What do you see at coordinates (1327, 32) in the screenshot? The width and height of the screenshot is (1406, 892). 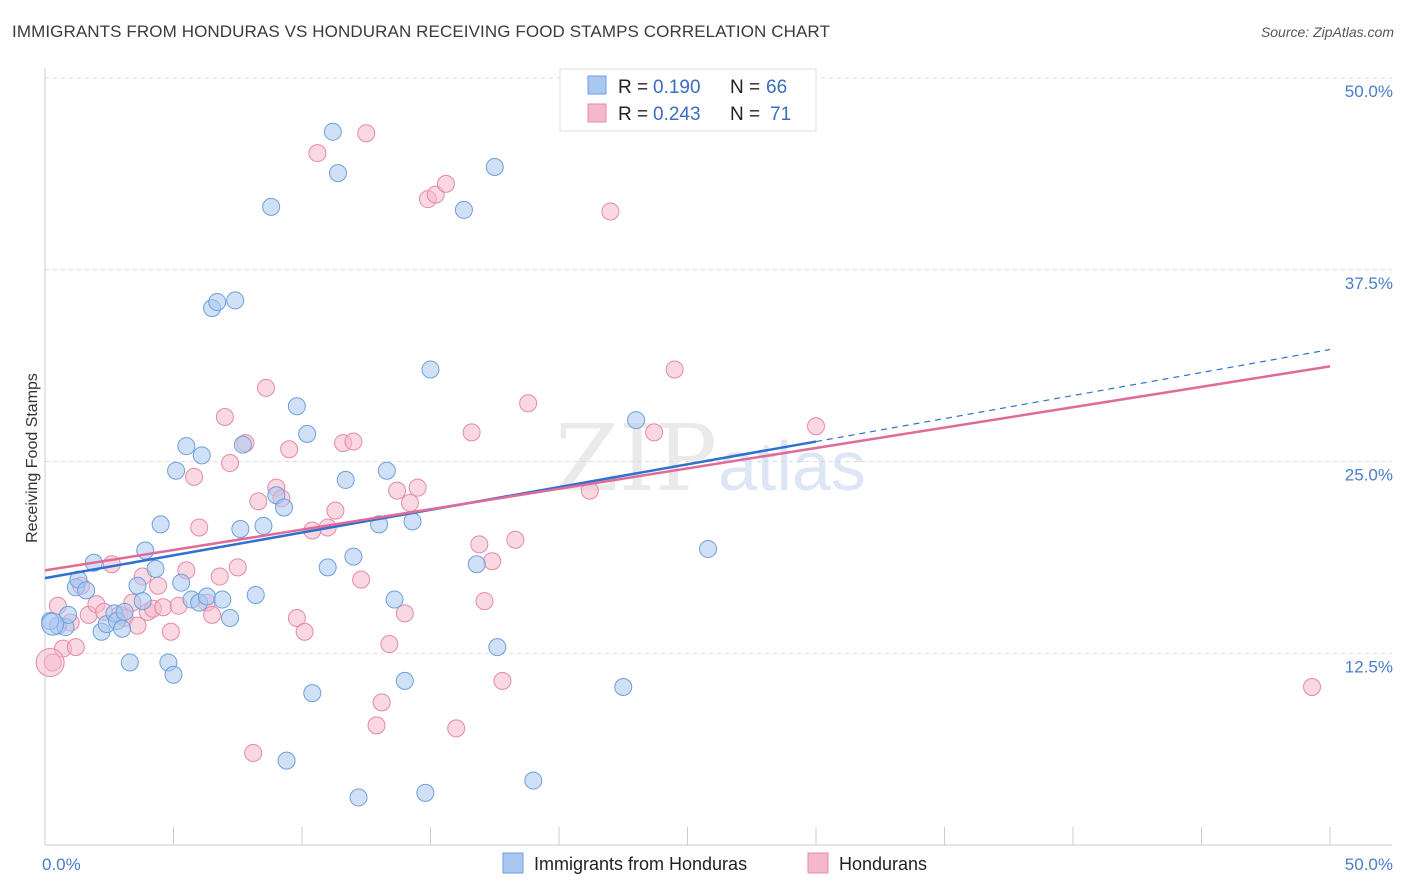 I see `source-label: Source: ZipAtlas.com` at bounding box center [1327, 32].